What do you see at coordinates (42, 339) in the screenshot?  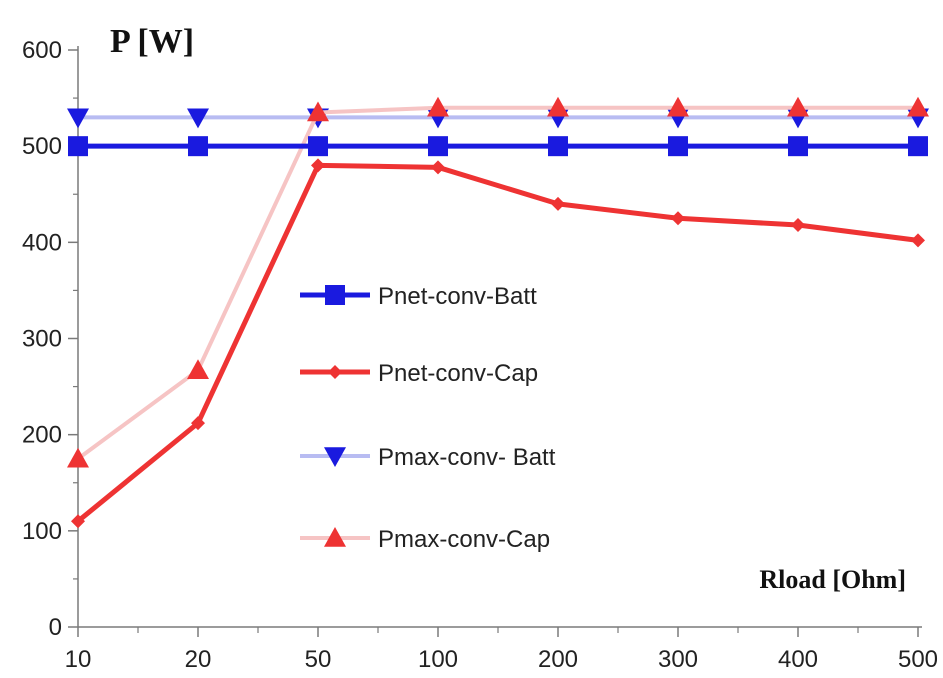 I see `y-tick-label: 300` at bounding box center [42, 339].